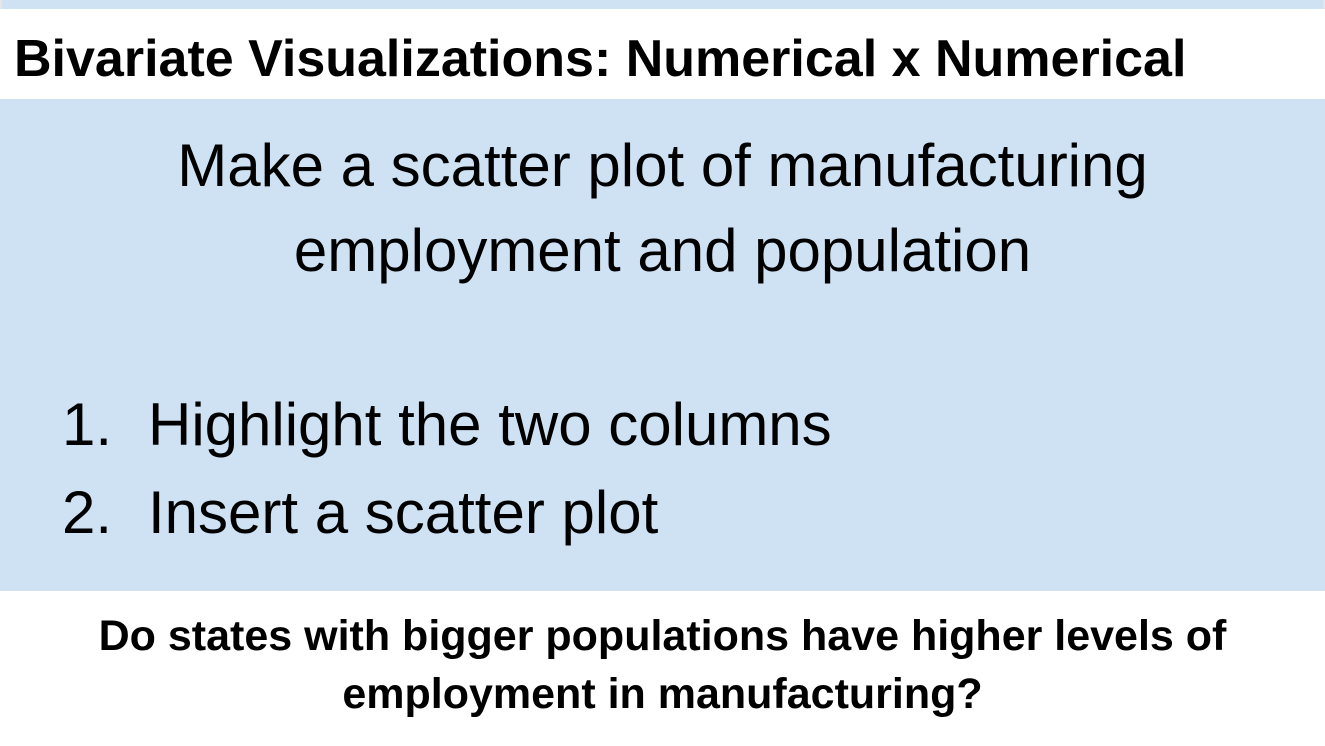 The height and width of the screenshot is (746, 1325). What do you see at coordinates (87, 512) in the screenshot?
I see `step-number: 2.` at bounding box center [87, 512].